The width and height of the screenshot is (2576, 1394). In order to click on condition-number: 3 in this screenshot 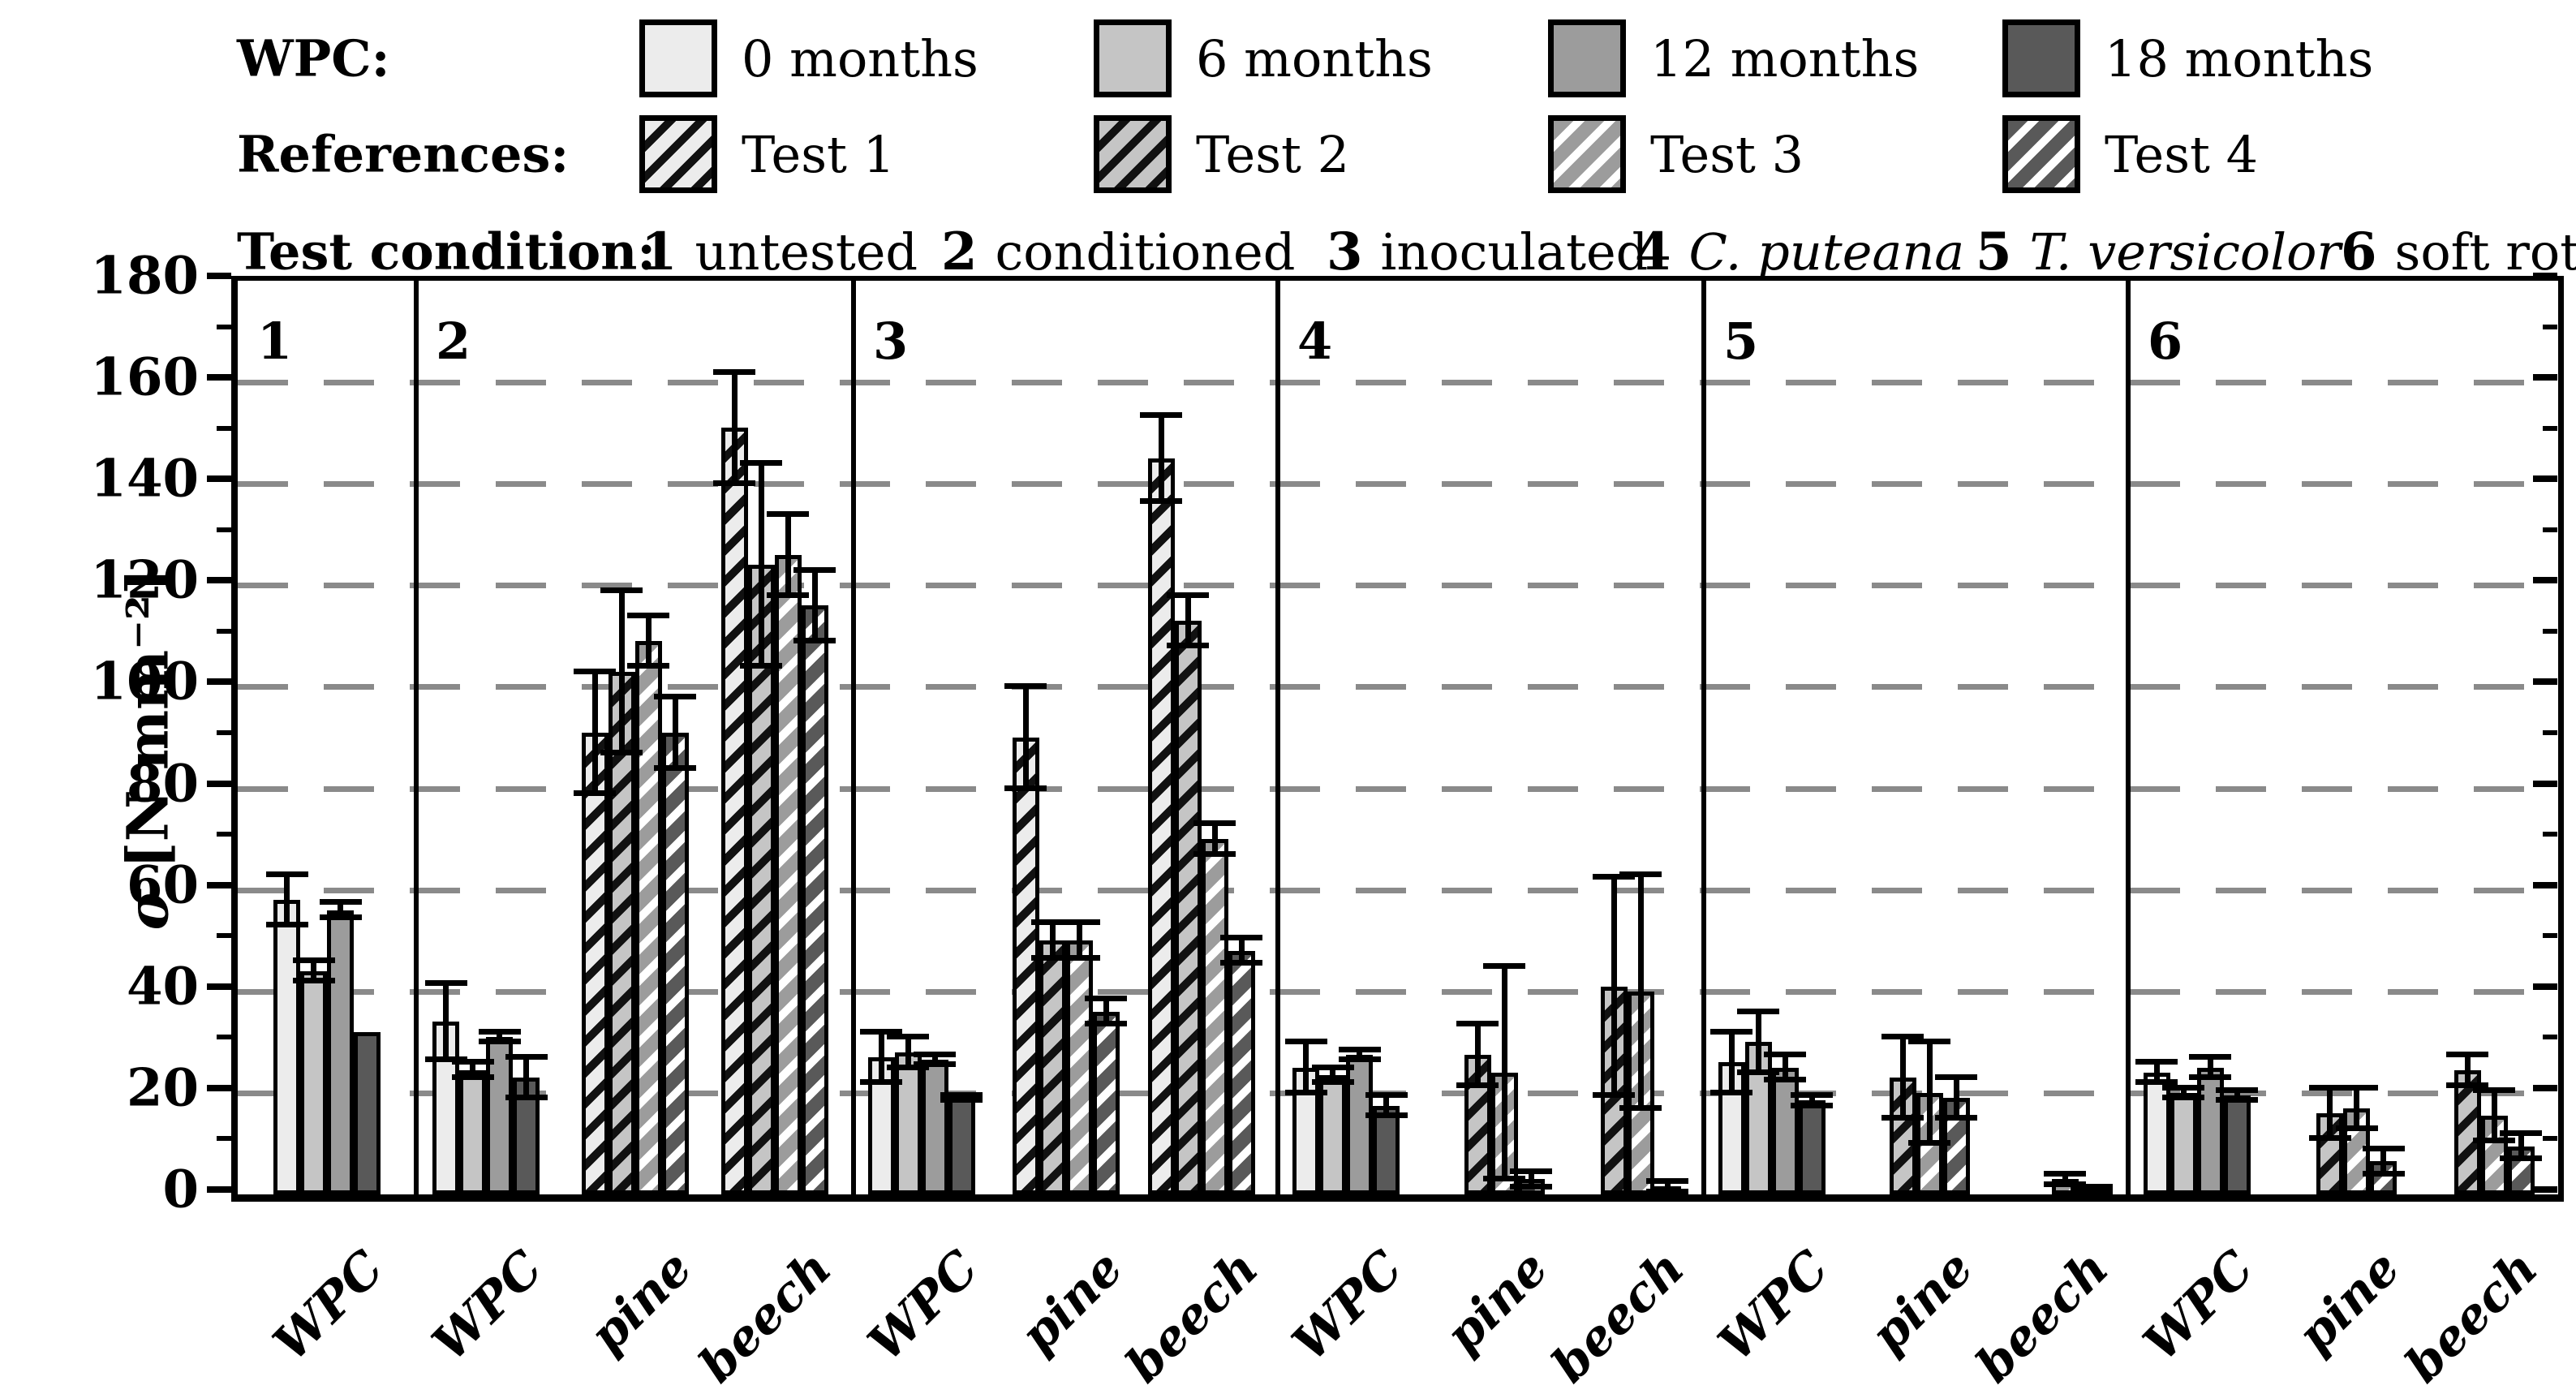, I will do `click(1345, 251)`.